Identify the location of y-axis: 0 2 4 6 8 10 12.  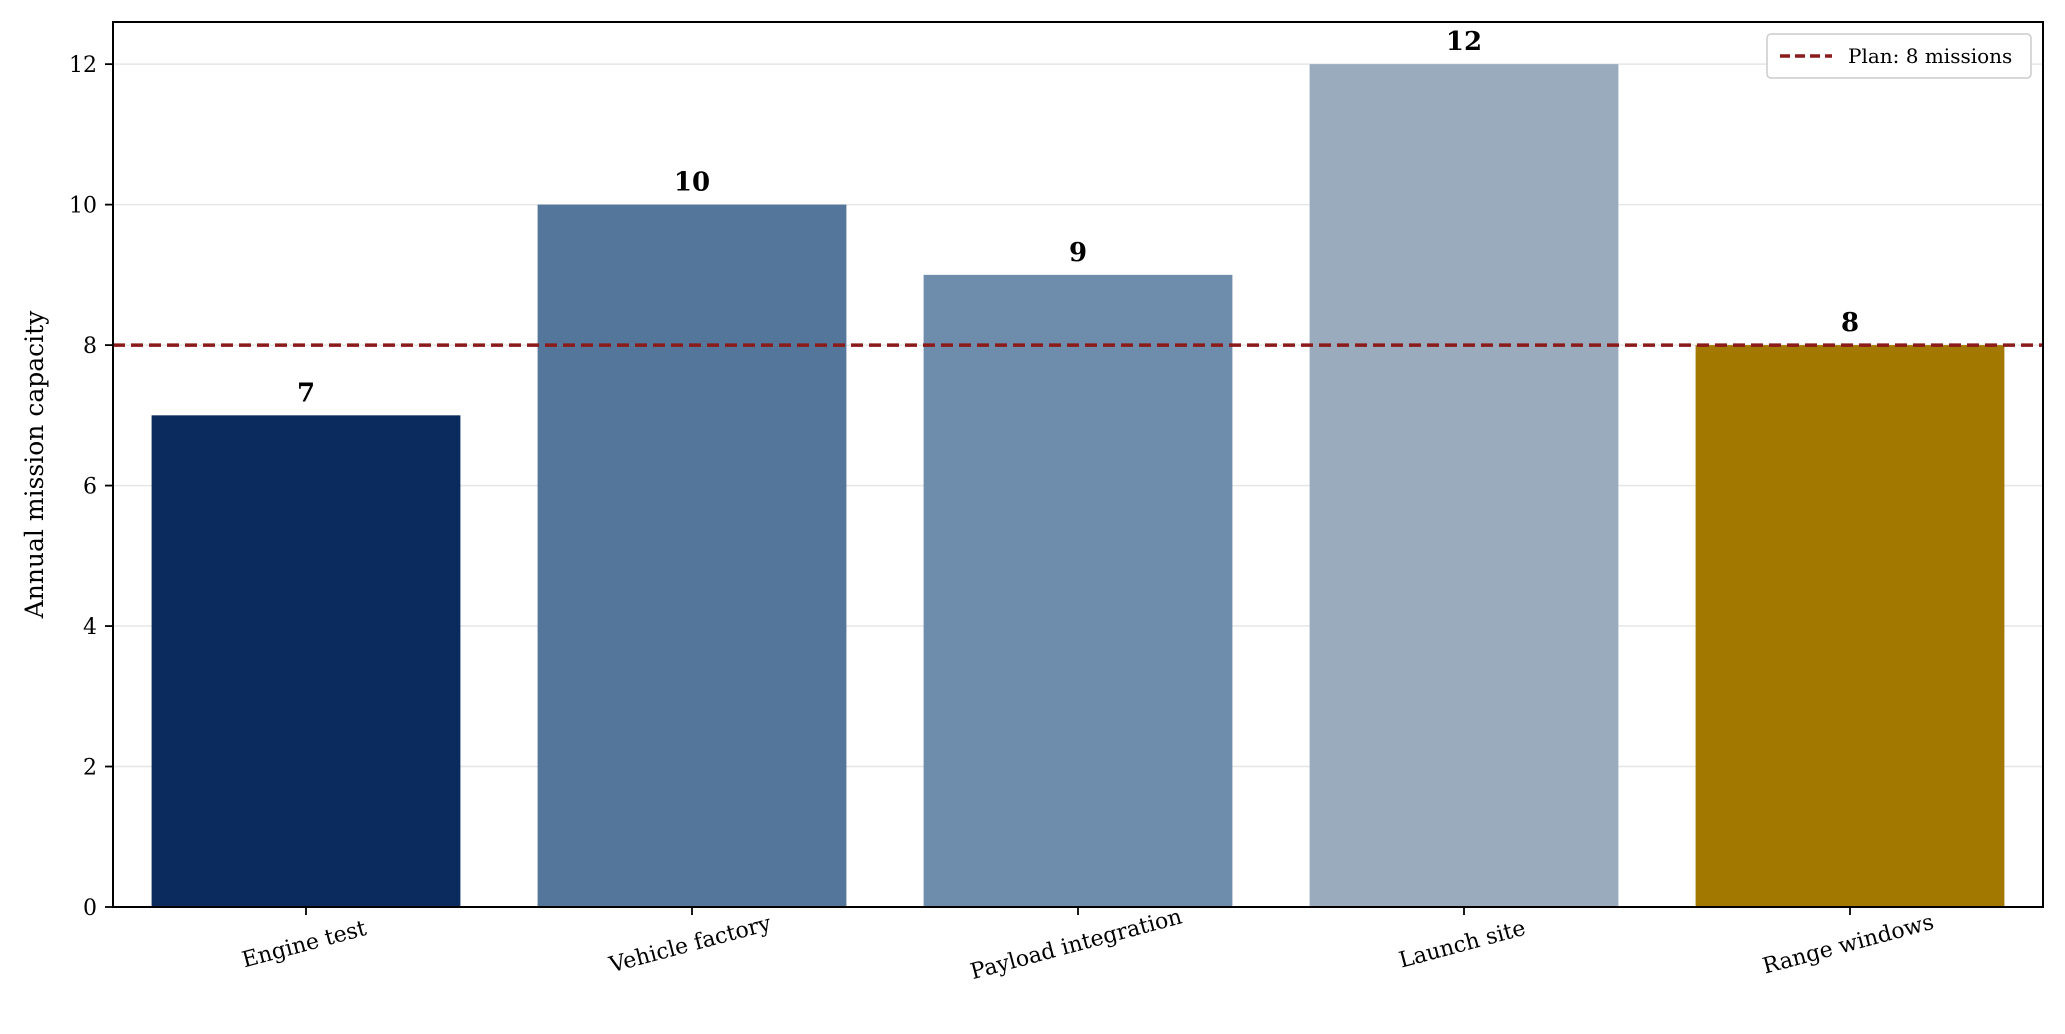
(91, 487).